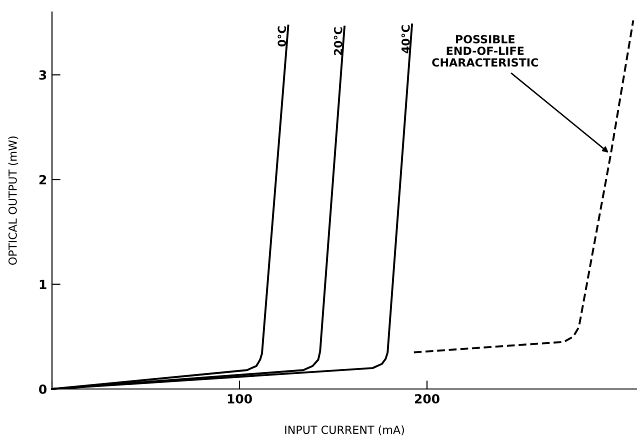  What do you see at coordinates (43, 389) in the screenshot?
I see `y-tick-label: 0` at bounding box center [43, 389].